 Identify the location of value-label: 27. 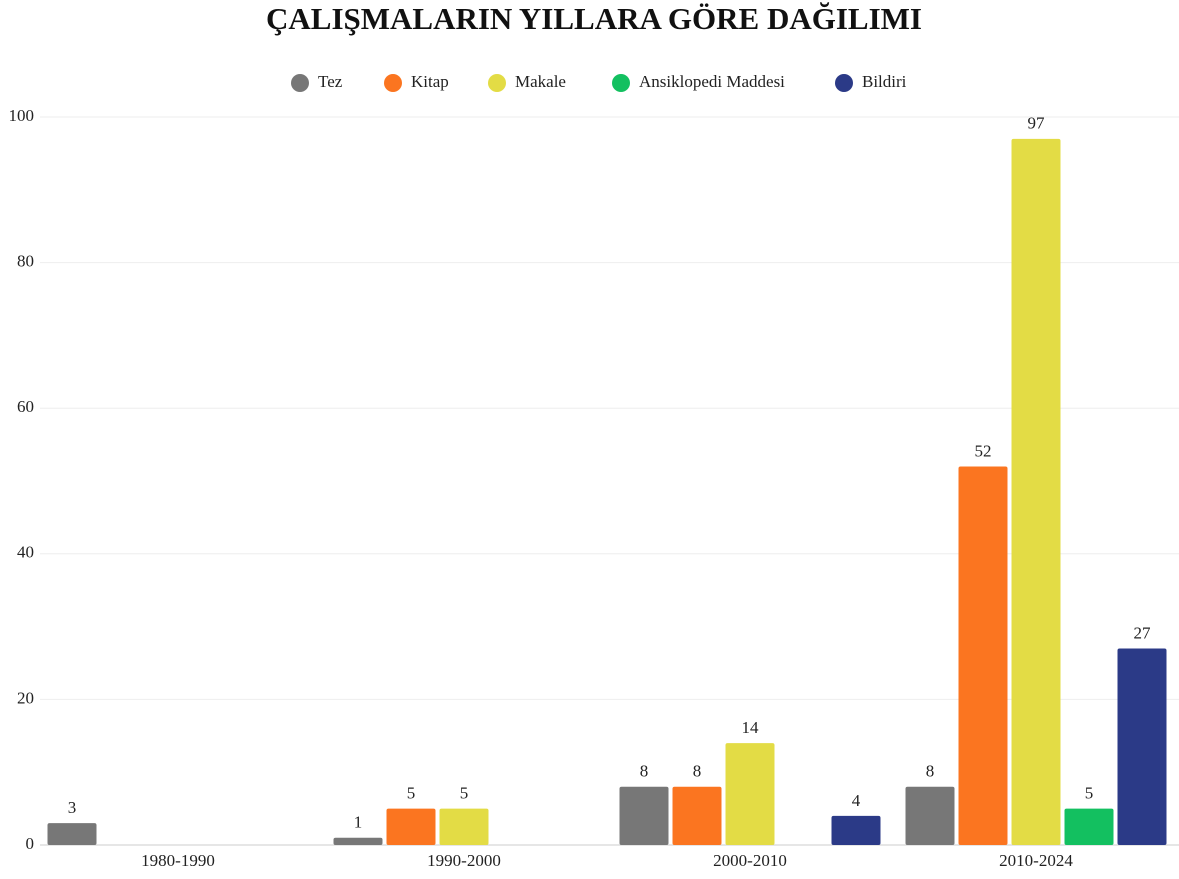
(1143, 632).